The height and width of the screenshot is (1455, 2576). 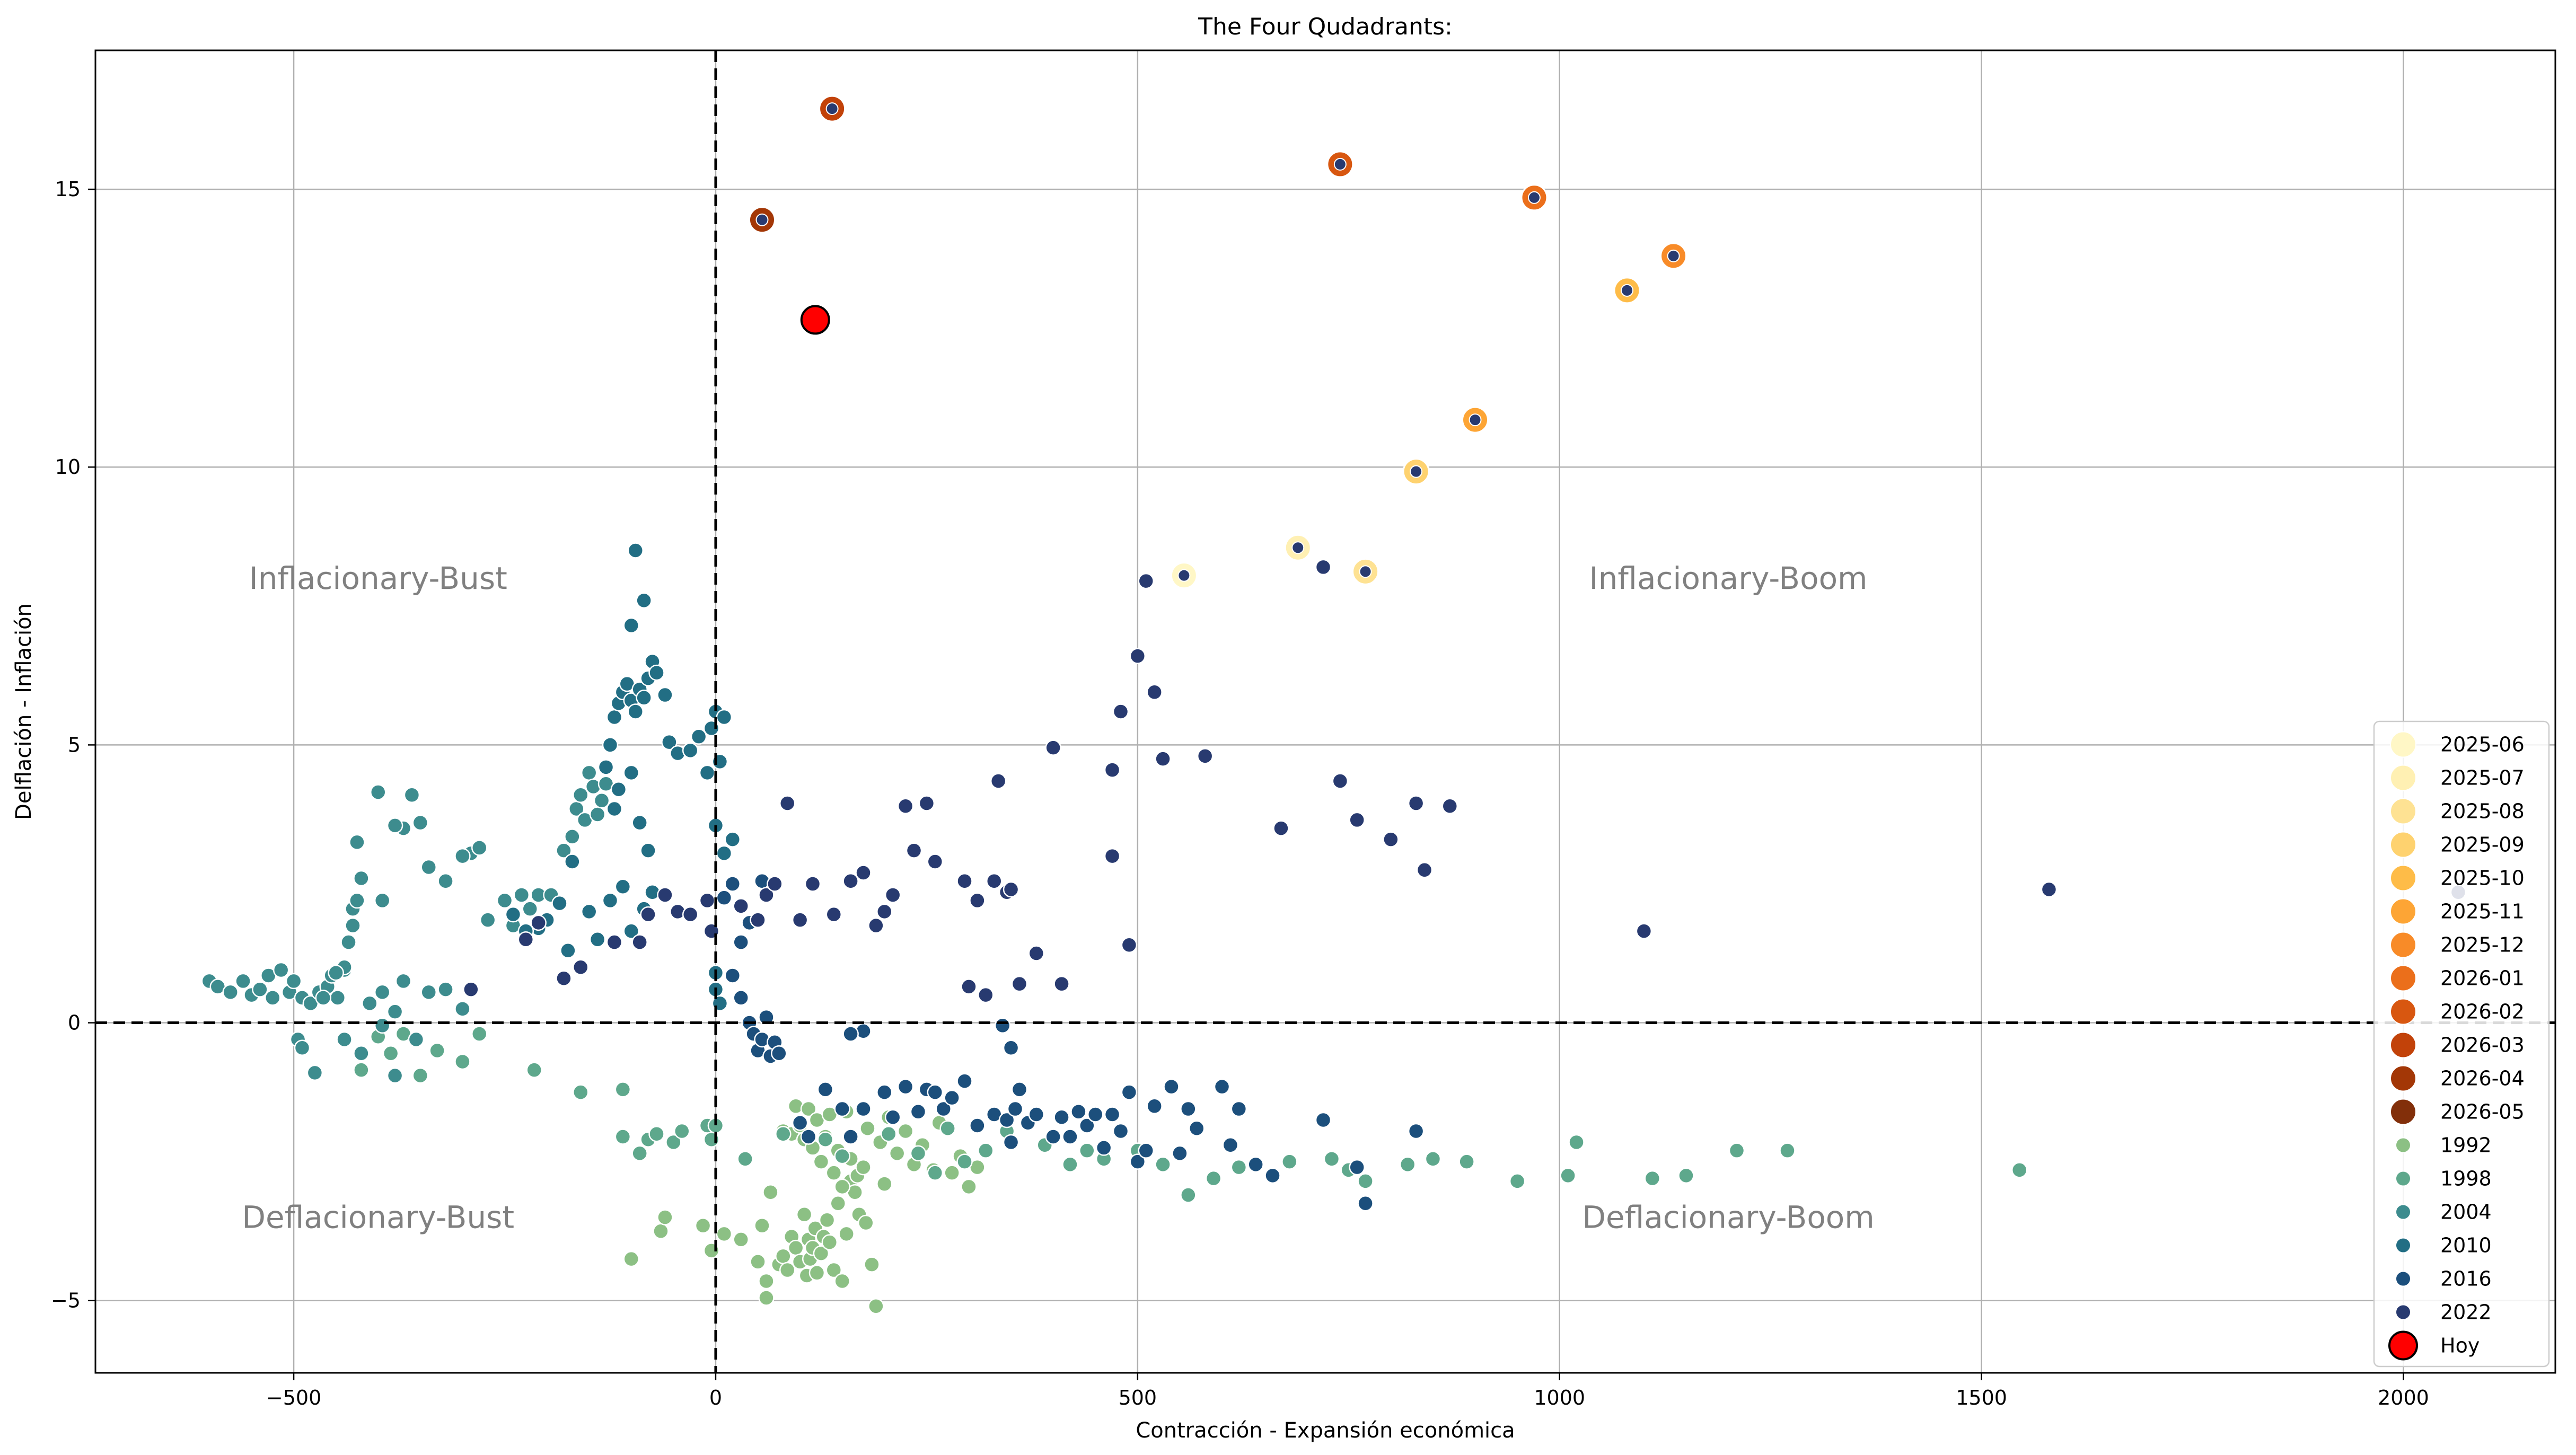 What do you see at coordinates (2403, 1212) in the screenshot?
I see `legend-marker-2004` at bounding box center [2403, 1212].